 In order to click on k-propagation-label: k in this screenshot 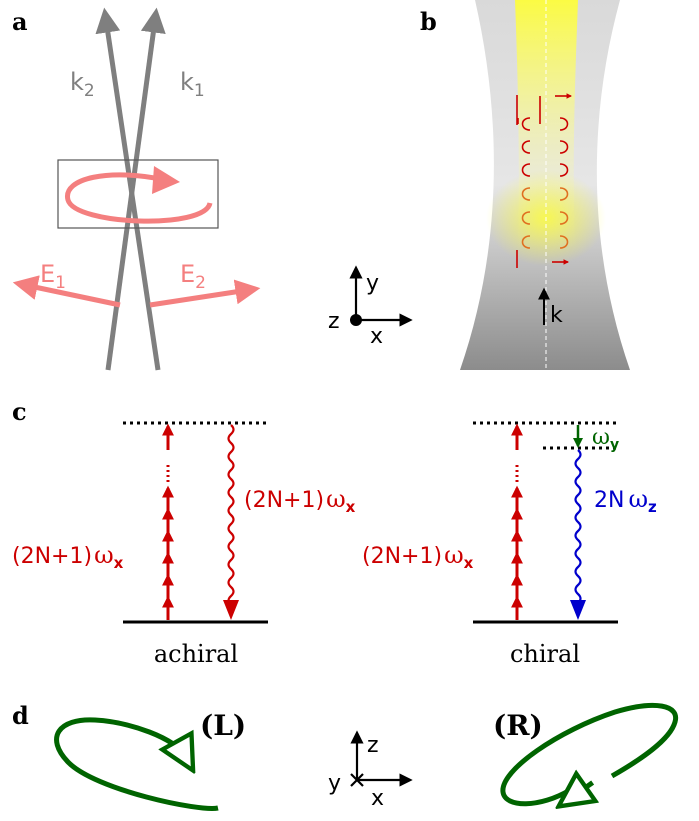, I will do `click(556, 315)`.